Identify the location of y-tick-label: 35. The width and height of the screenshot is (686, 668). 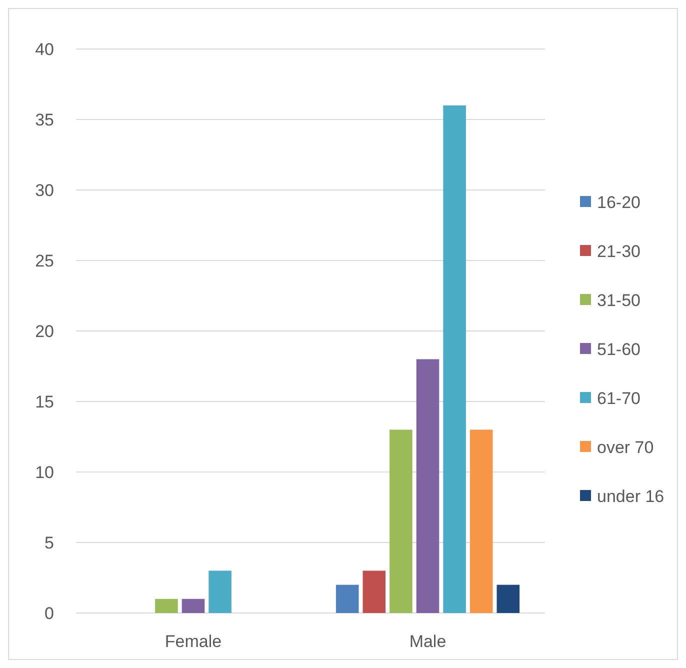
(44, 120).